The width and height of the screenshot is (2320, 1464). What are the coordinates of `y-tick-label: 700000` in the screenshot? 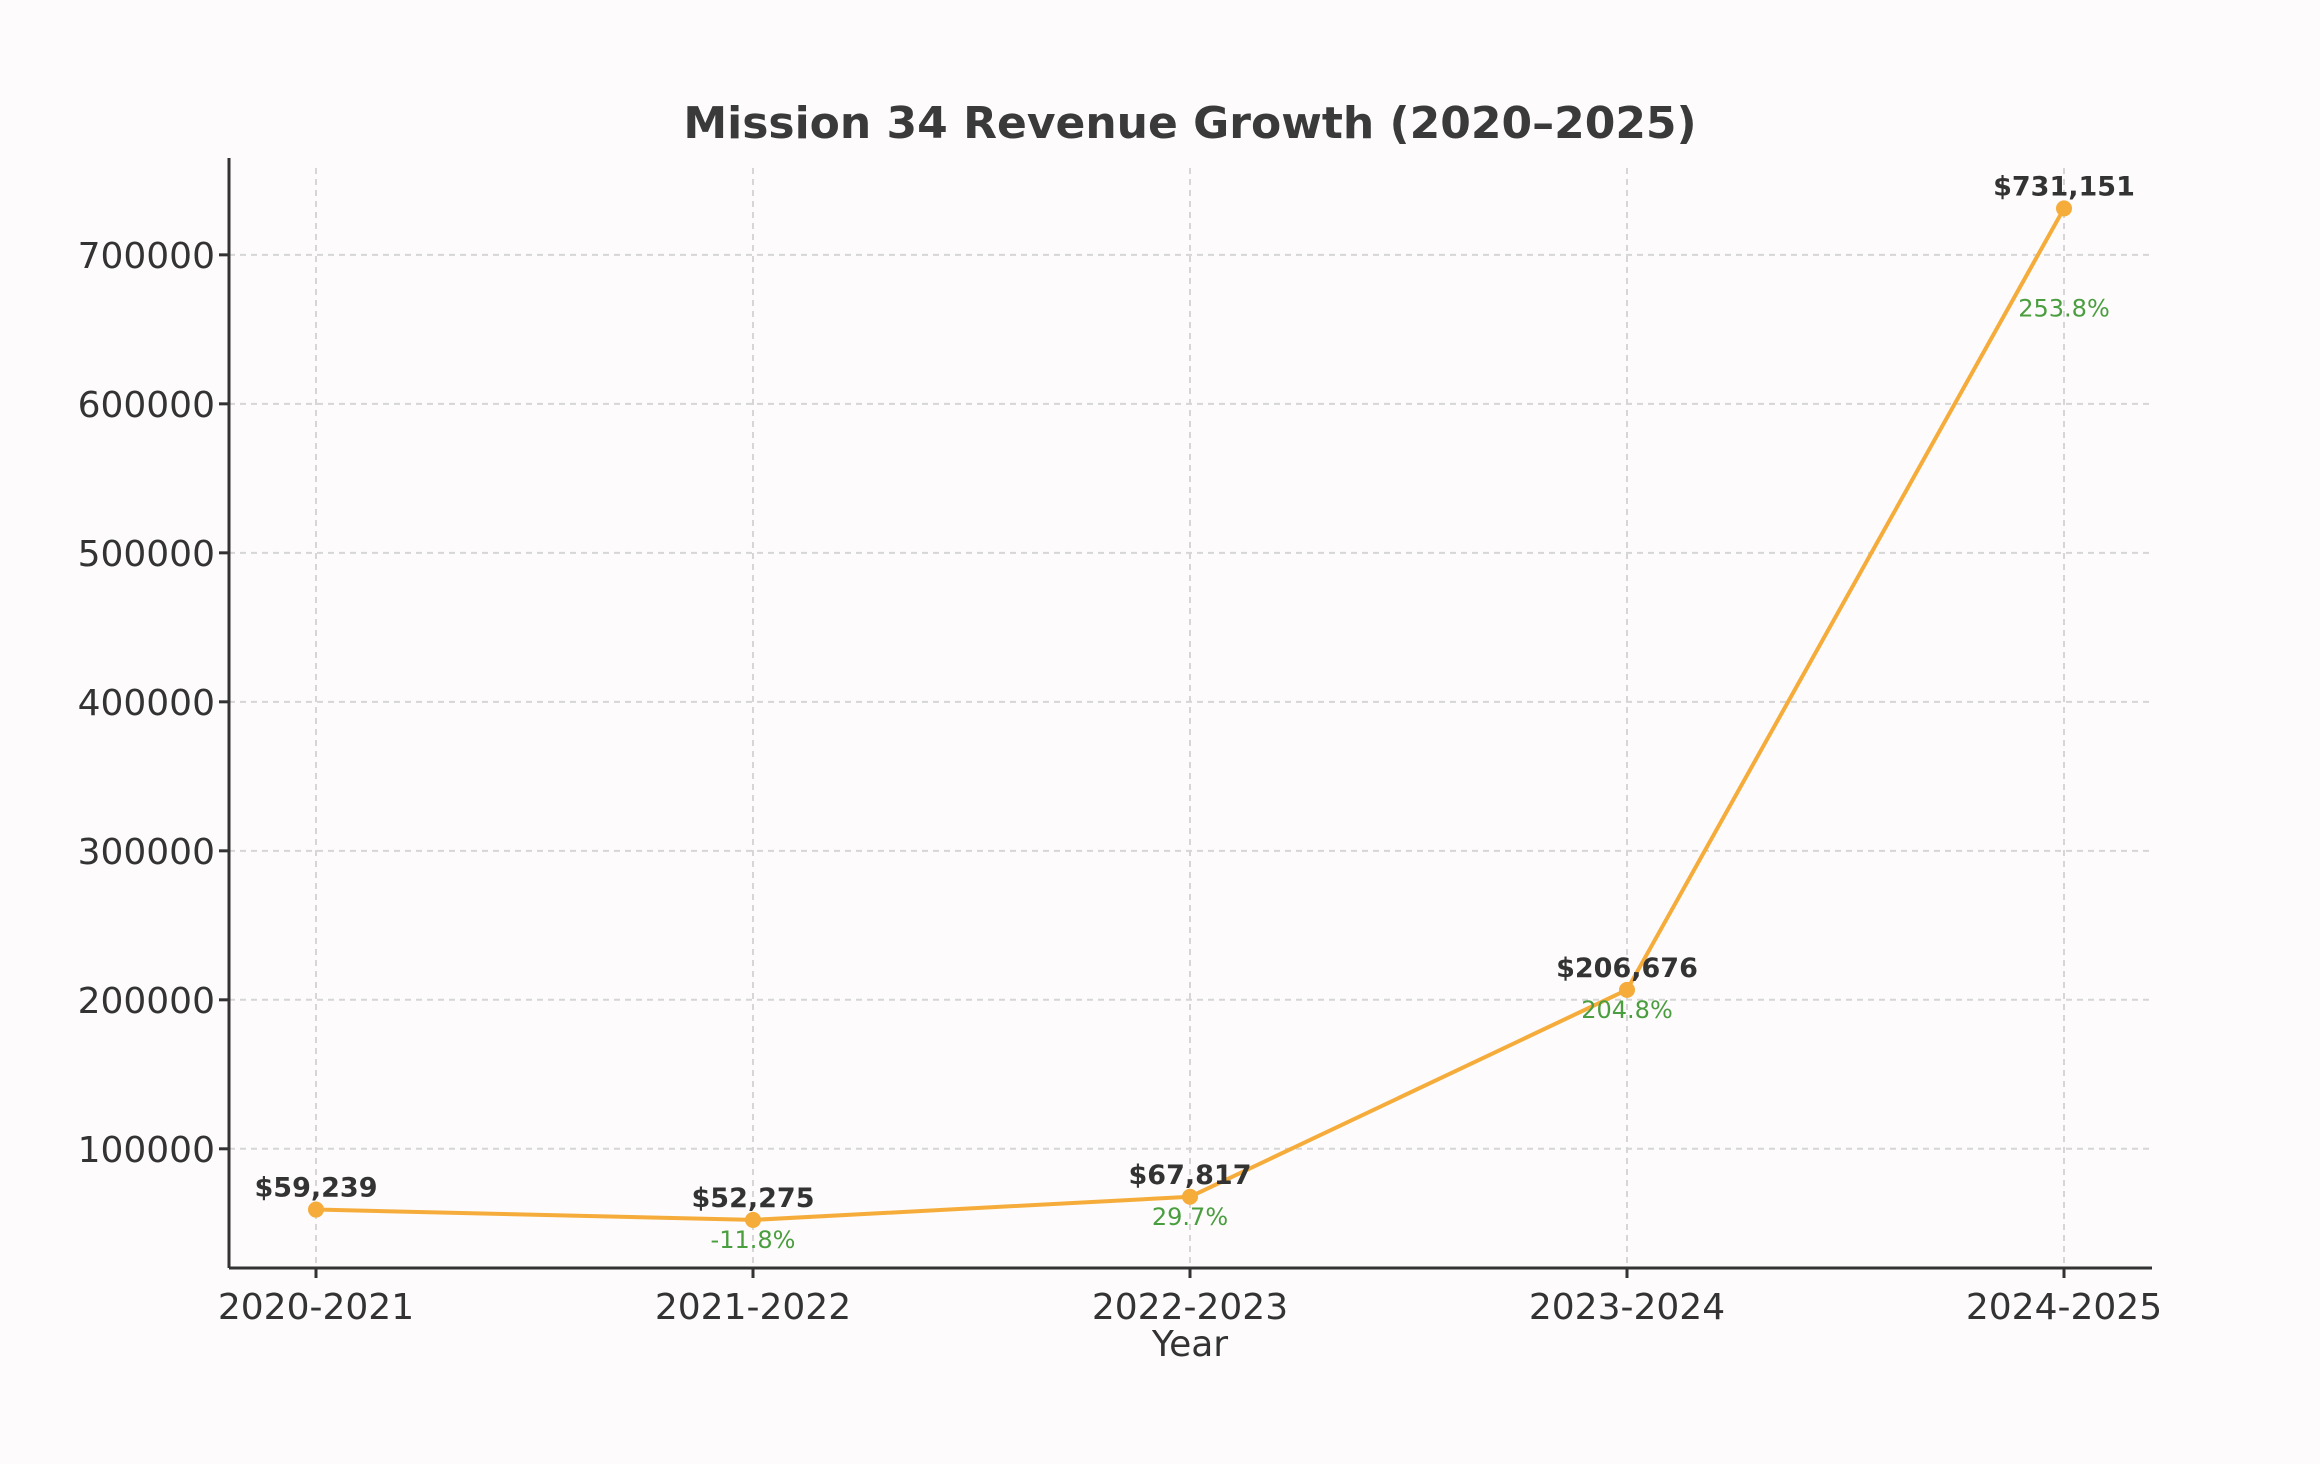 It's located at (146, 256).